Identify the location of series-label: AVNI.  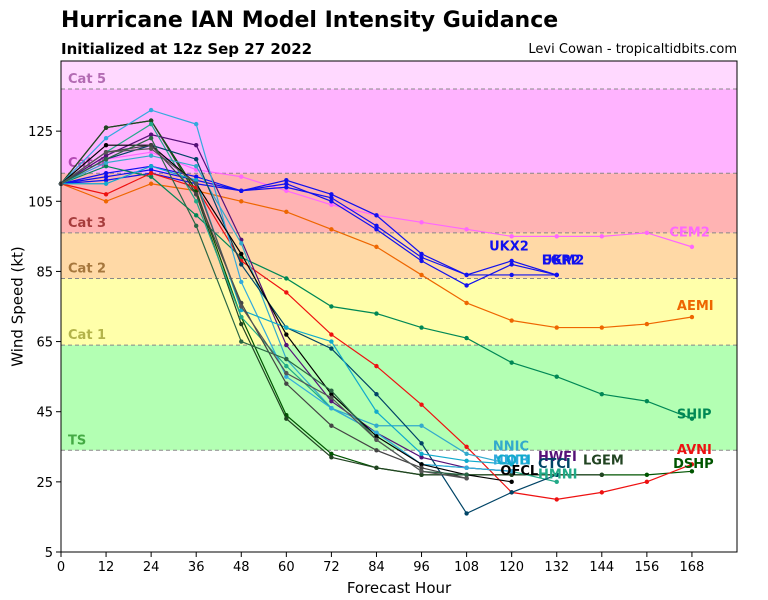
(694, 450).